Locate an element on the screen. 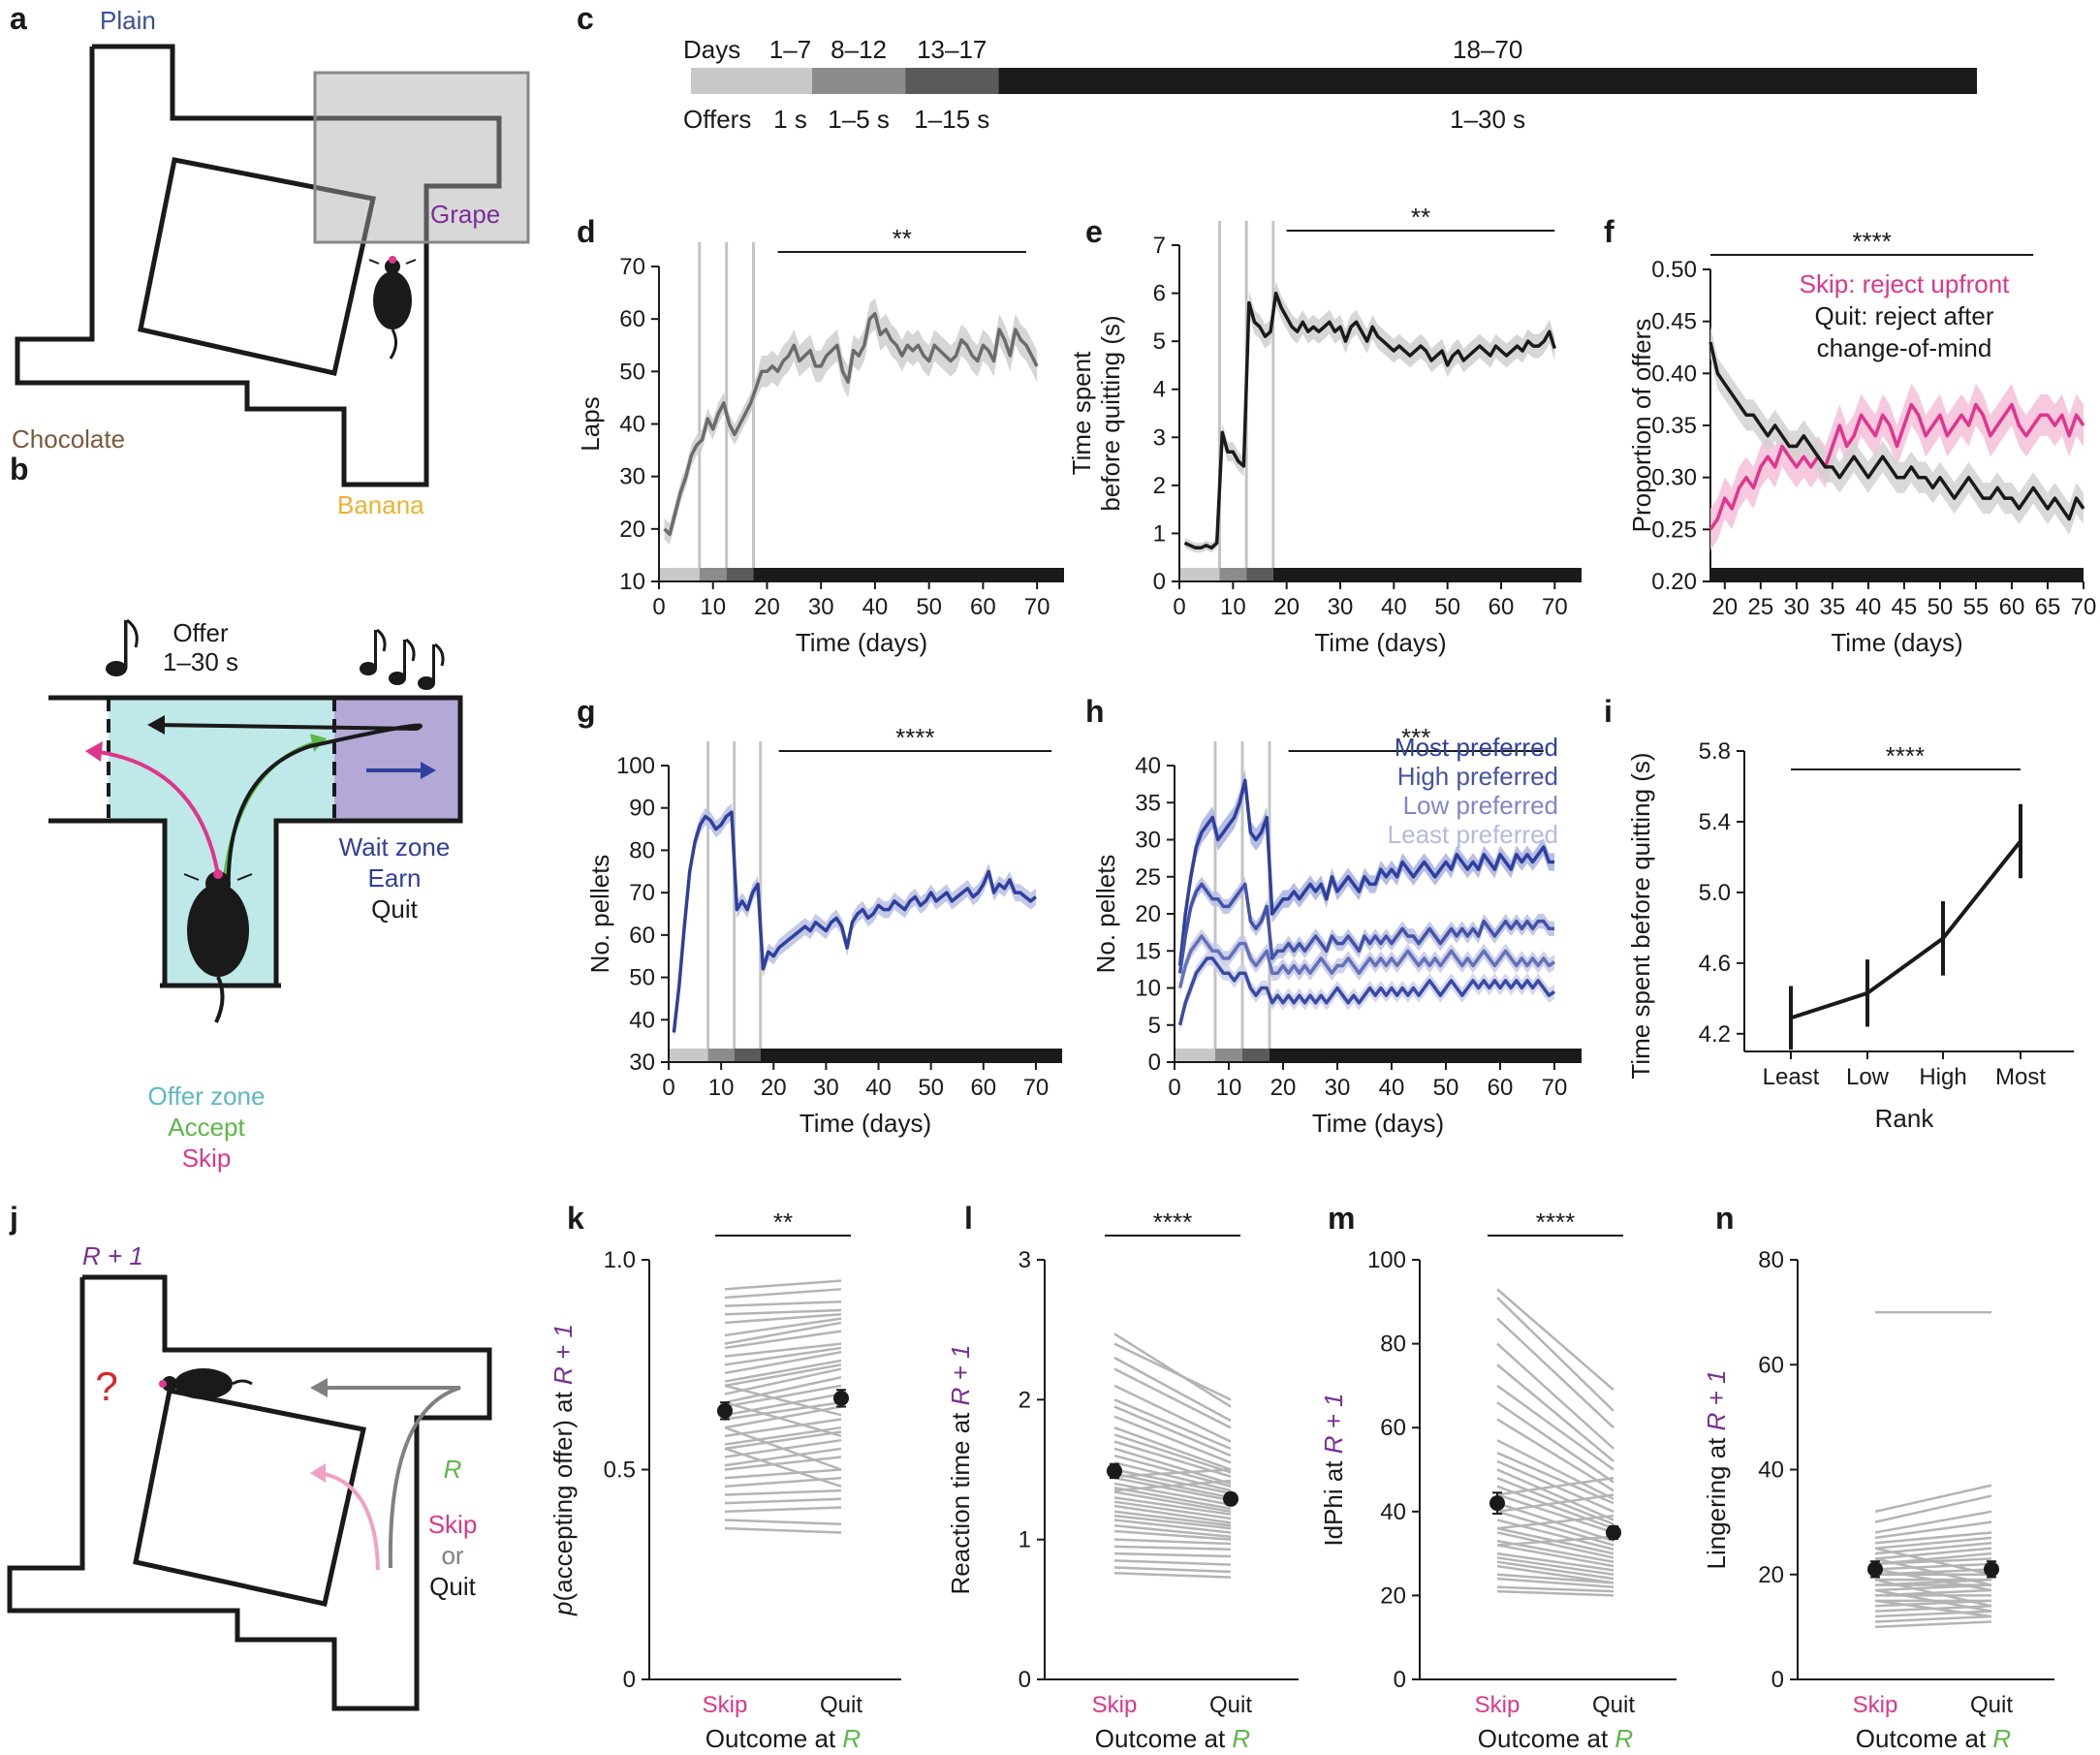  label-quit: Quit is located at coordinates (394, 909).